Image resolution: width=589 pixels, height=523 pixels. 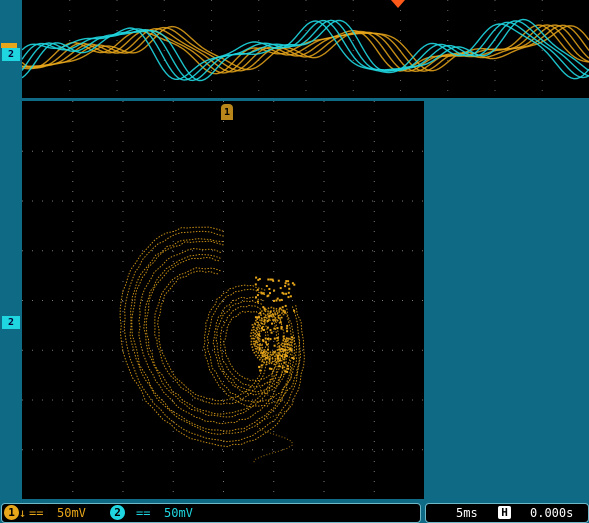 What do you see at coordinates (9, 45) in the screenshot?
I see `ch1-offset-marker-icon` at bounding box center [9, 45].